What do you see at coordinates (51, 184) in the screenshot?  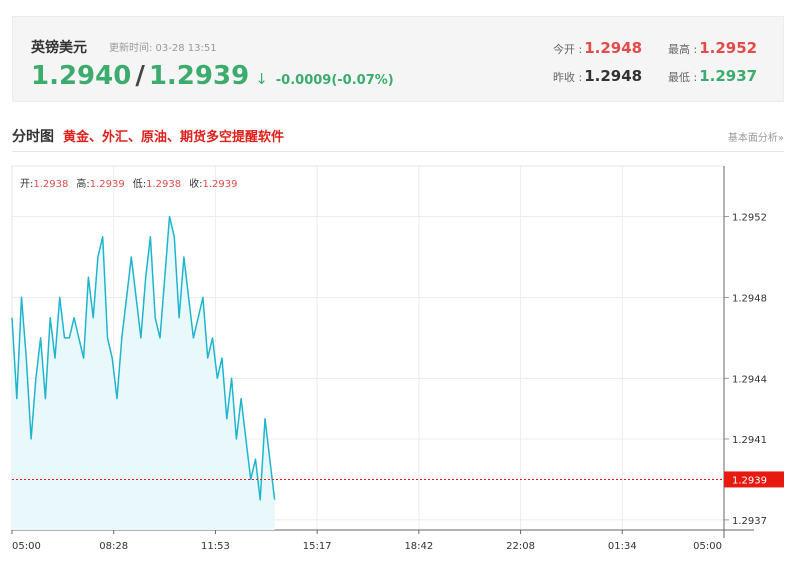 I see `ohlc-open-value: 1.2938` at bounding box center [51, 184].